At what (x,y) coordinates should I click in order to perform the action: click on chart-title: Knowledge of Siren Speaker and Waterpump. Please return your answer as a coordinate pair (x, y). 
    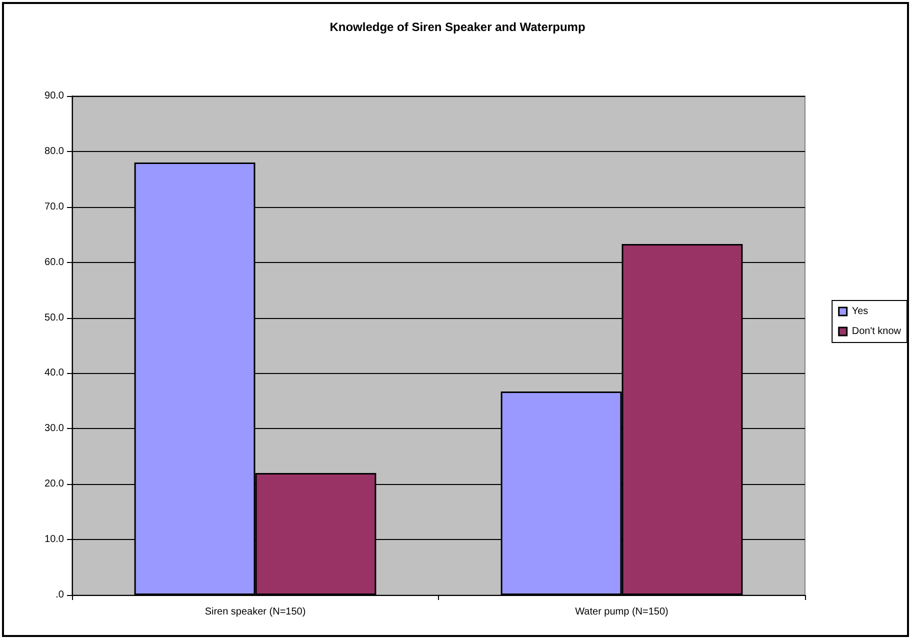
    Looking at the image, I should click on (458, 27).